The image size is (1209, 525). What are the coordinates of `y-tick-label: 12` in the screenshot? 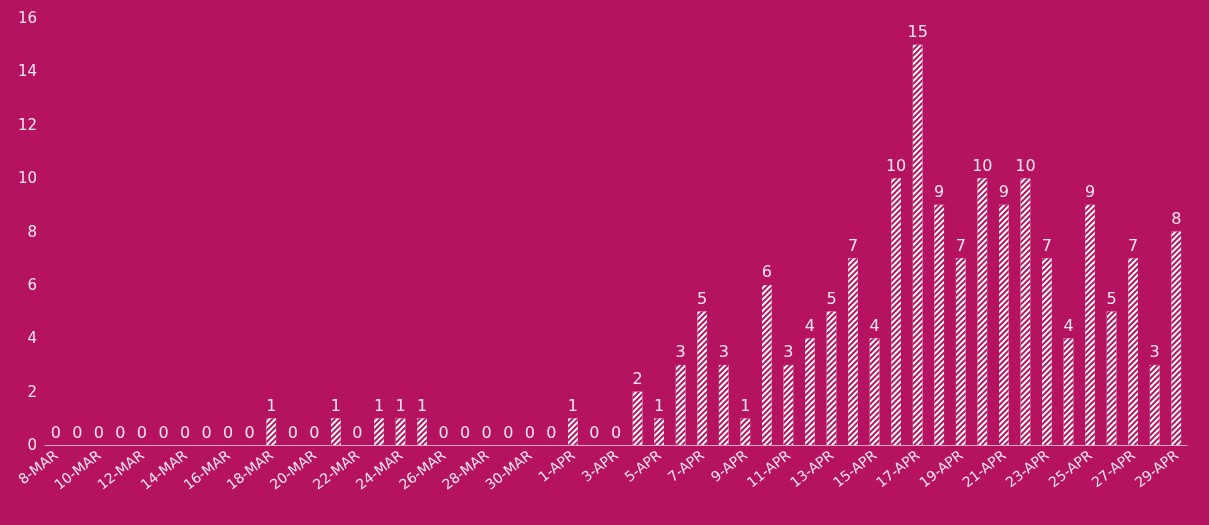 It's located at (27, 124).